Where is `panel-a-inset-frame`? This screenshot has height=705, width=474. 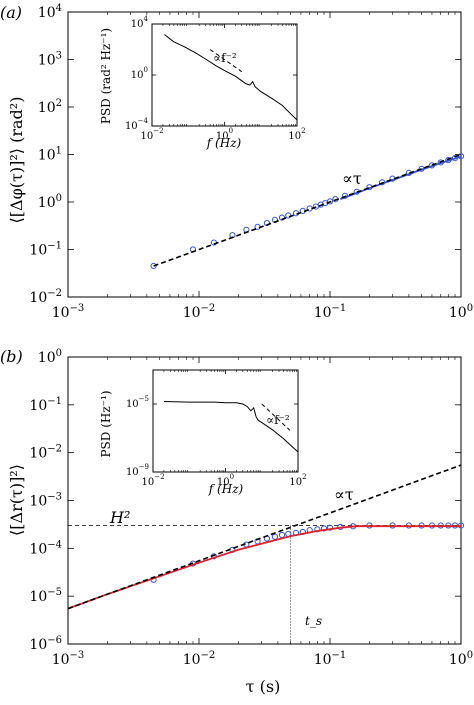 panel-a-inset-frame is located at coordinates (224, 75).